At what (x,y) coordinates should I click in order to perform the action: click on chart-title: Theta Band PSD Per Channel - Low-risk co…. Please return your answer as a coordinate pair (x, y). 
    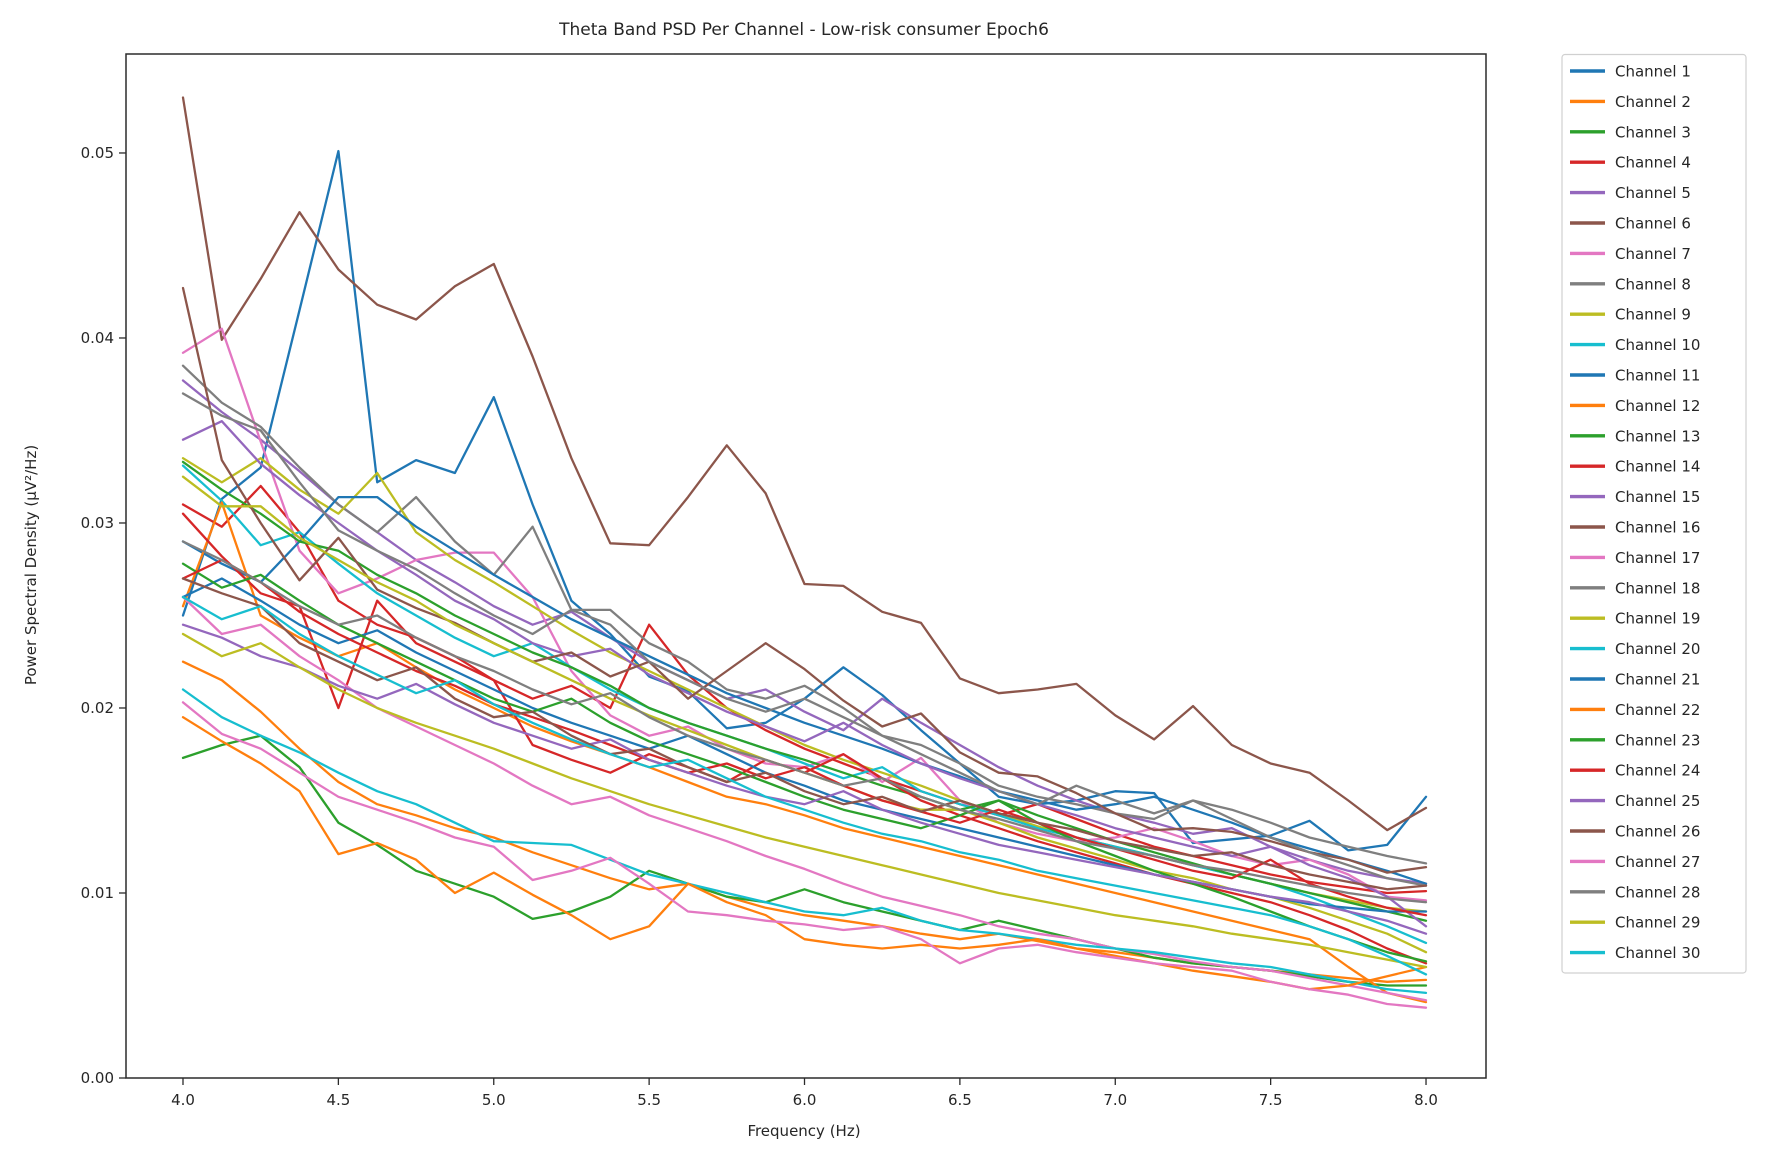
    Looking at the image, I should click on (803, 30).